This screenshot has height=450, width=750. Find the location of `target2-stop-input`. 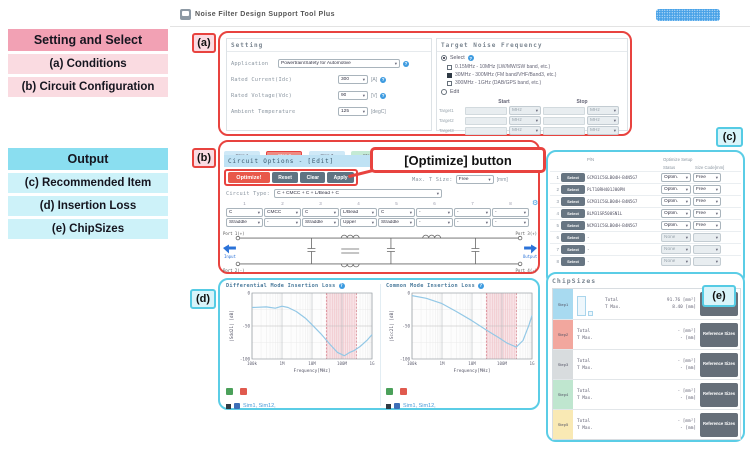

target2-stop-input is located at coordinates (564, 120).